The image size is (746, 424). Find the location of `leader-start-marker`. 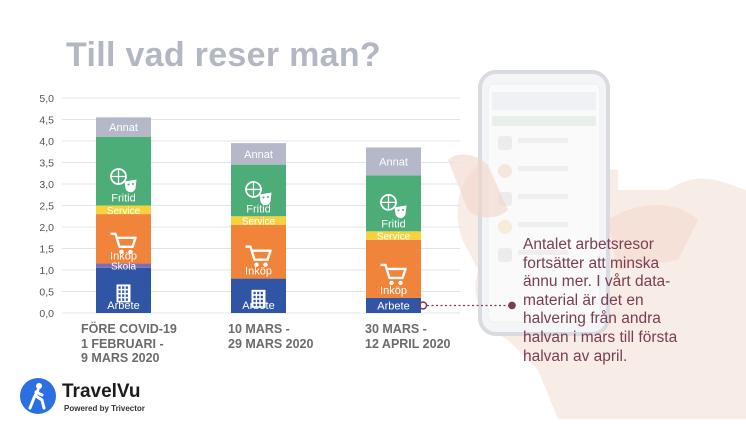

leader-start-marker is located at coordinates (423, 305).